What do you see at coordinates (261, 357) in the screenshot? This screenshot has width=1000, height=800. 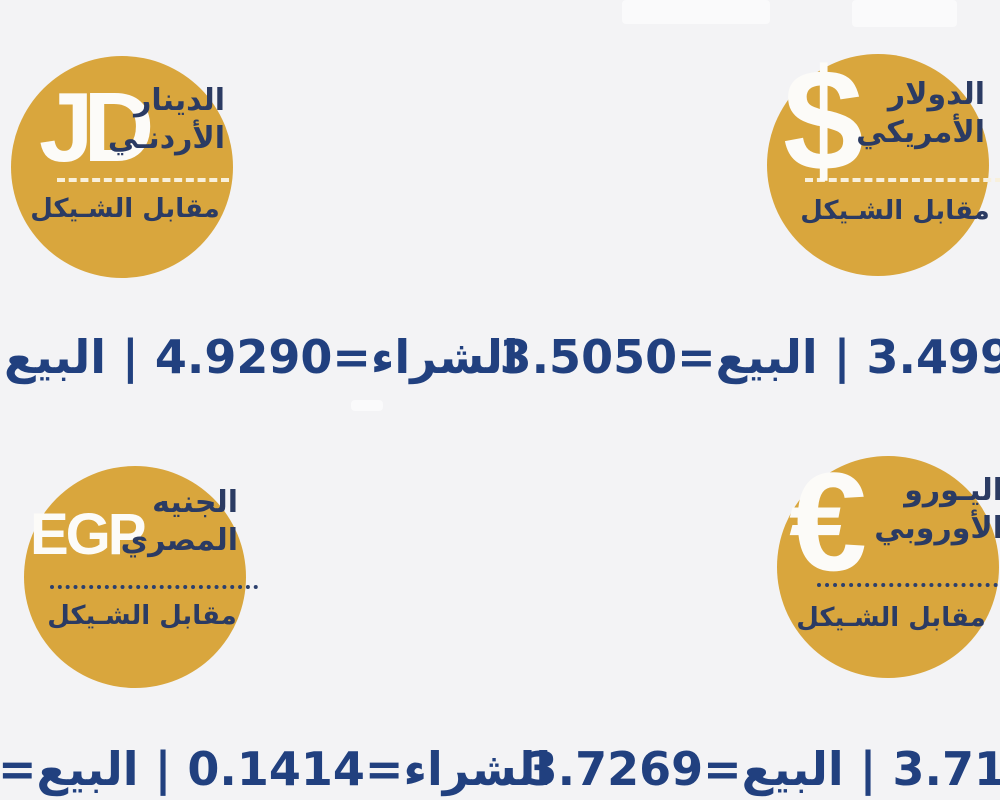 I see `jod-rate-line: الشراء=4.9290 | البيع` at bounding box center [261, 357].